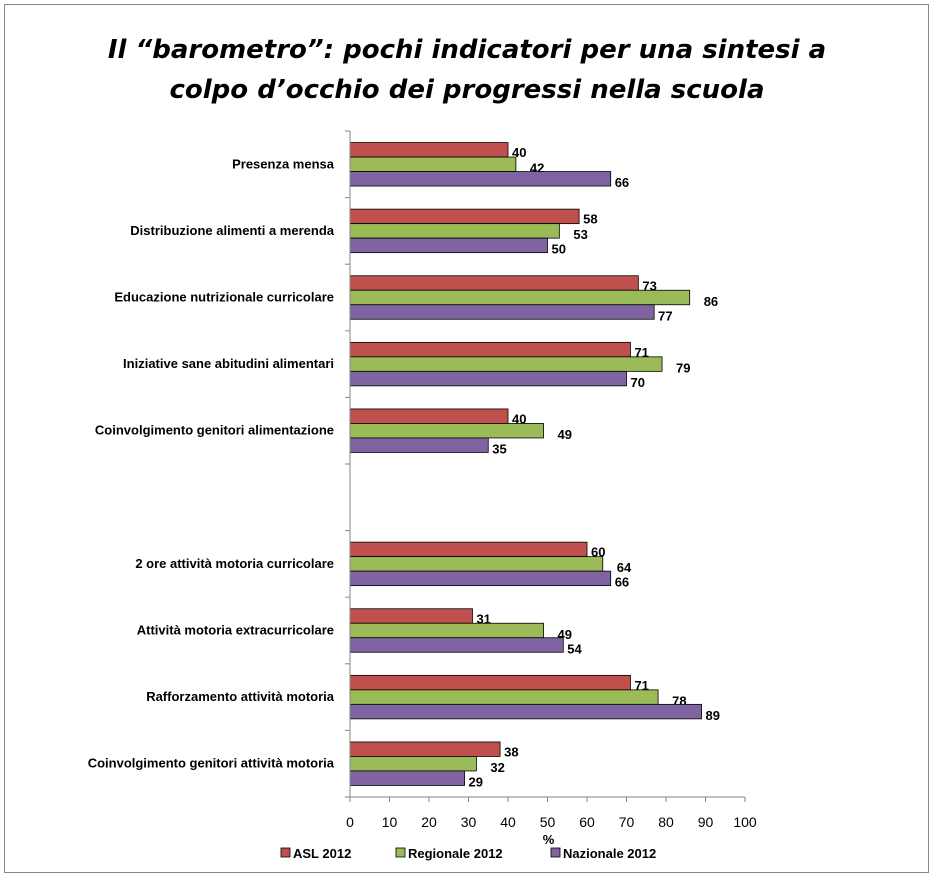 The width and height of the screenshot is (934, 878). What do you see at coordinates (499, 448) in the screenshot?
I see `data-label: 35` at bounding box center [499, 448].